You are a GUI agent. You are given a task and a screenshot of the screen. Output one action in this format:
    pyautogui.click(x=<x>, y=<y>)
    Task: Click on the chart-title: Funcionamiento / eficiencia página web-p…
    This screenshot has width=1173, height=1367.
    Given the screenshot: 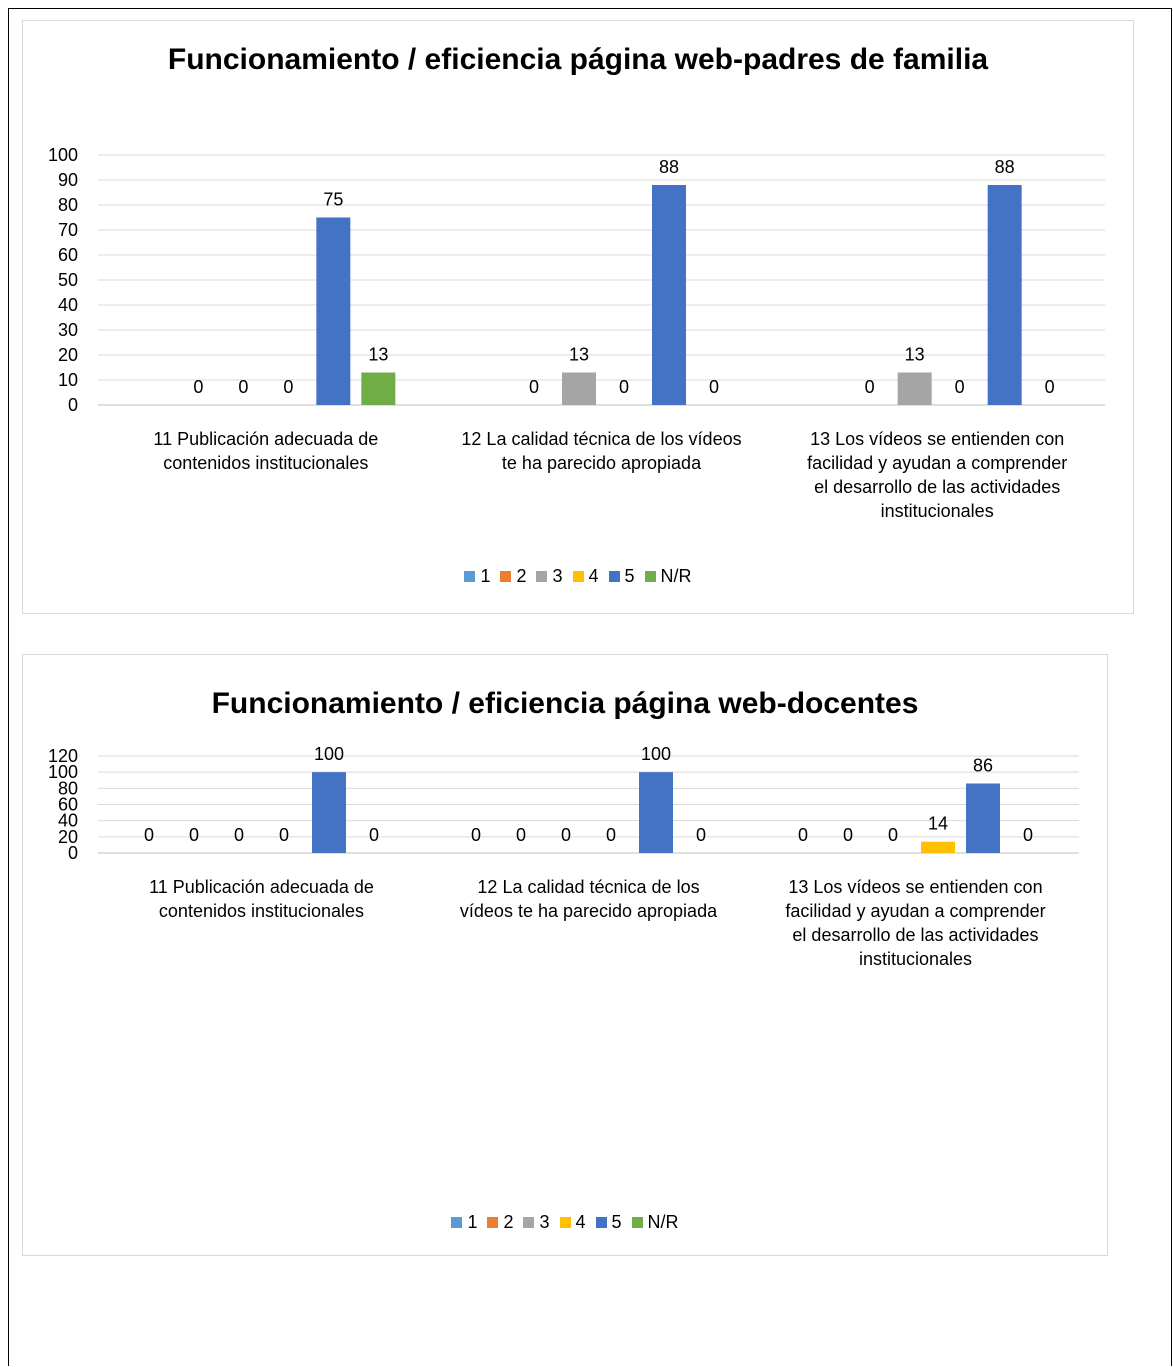 What is the action you would take?
    pyautogui.click(x=578, y=59)
    